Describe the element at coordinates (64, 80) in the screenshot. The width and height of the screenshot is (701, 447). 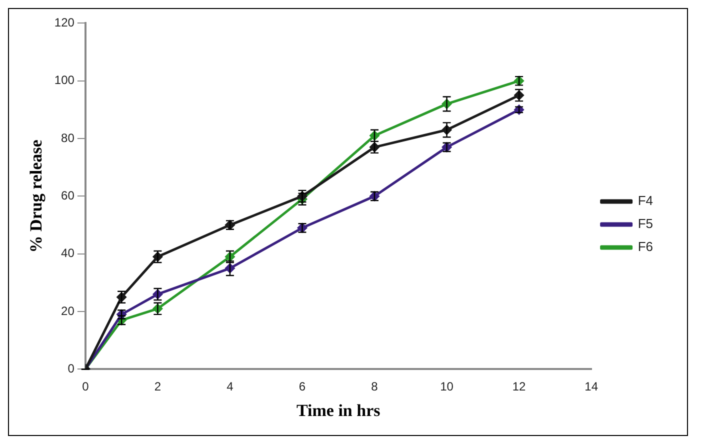
I see `y-tick-label: 100` at that location.